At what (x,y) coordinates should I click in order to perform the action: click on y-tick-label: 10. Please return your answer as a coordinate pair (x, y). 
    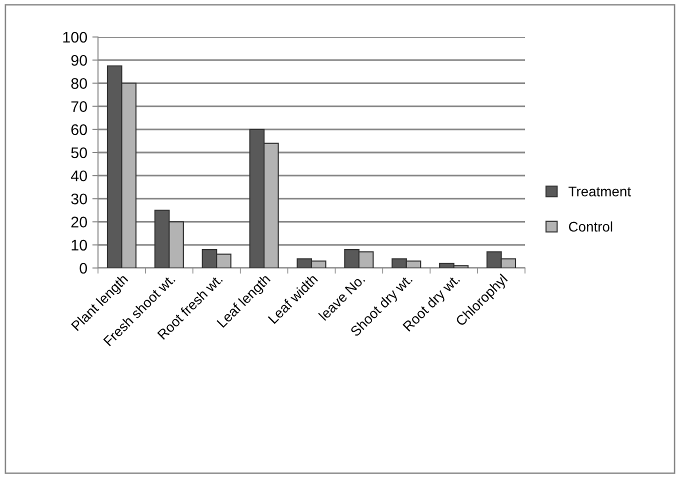
    Looking at the image, I should click on (79, 245).